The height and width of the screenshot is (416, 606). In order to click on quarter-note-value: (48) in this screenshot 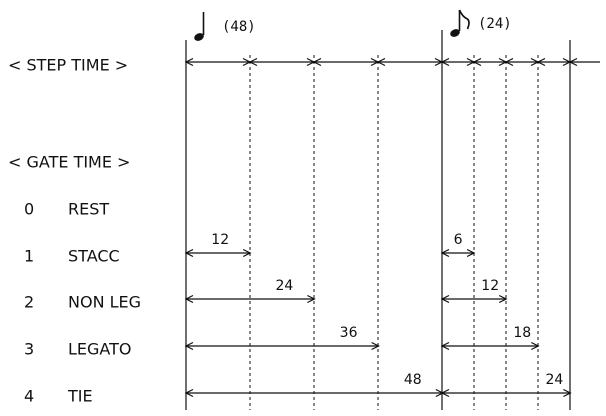, I will do `click(239, 27)`.